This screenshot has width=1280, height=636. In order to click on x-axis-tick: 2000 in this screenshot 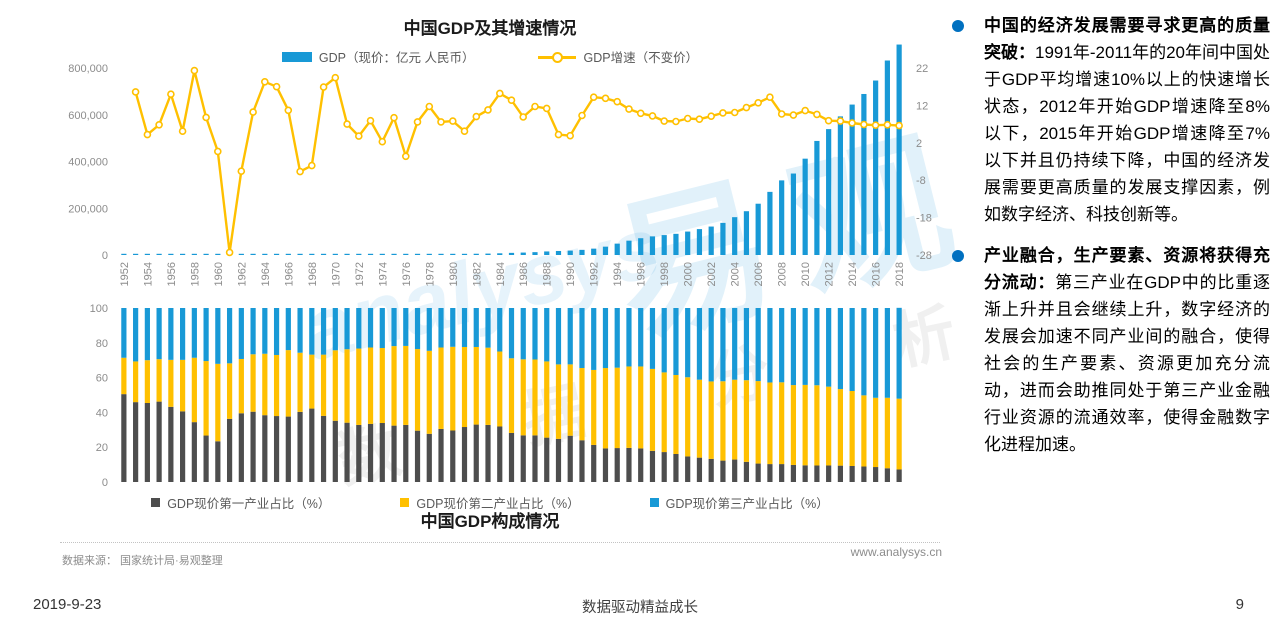, I will do `click(689, 274)`.